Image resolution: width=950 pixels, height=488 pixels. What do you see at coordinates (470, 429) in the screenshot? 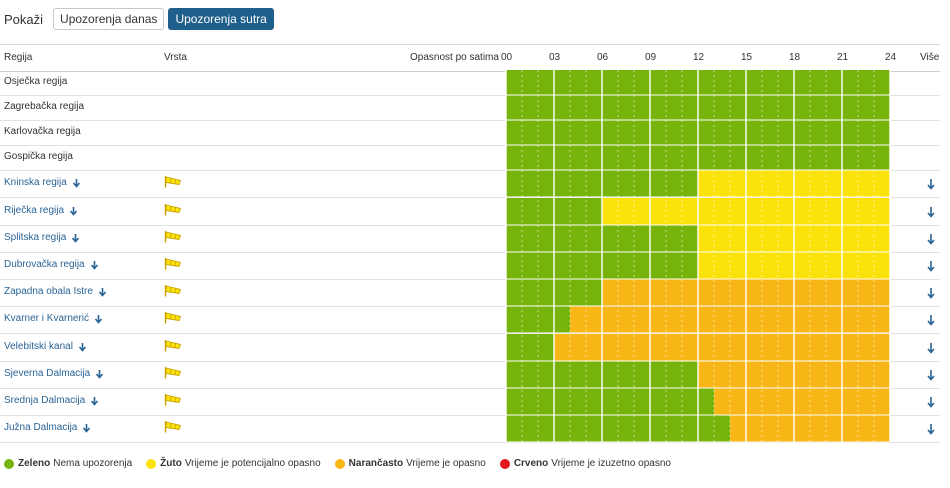
I see `table-row: Južna Dalmacija` at bounding box center [470, 429].